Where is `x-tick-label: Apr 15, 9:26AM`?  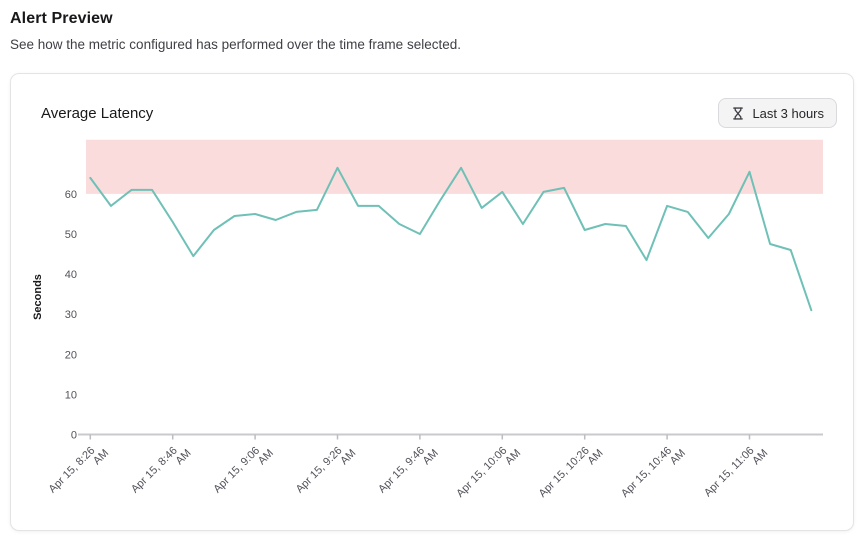
x-tick-label: Apr 15, 9:26AM is located at coordinates (326, 471).